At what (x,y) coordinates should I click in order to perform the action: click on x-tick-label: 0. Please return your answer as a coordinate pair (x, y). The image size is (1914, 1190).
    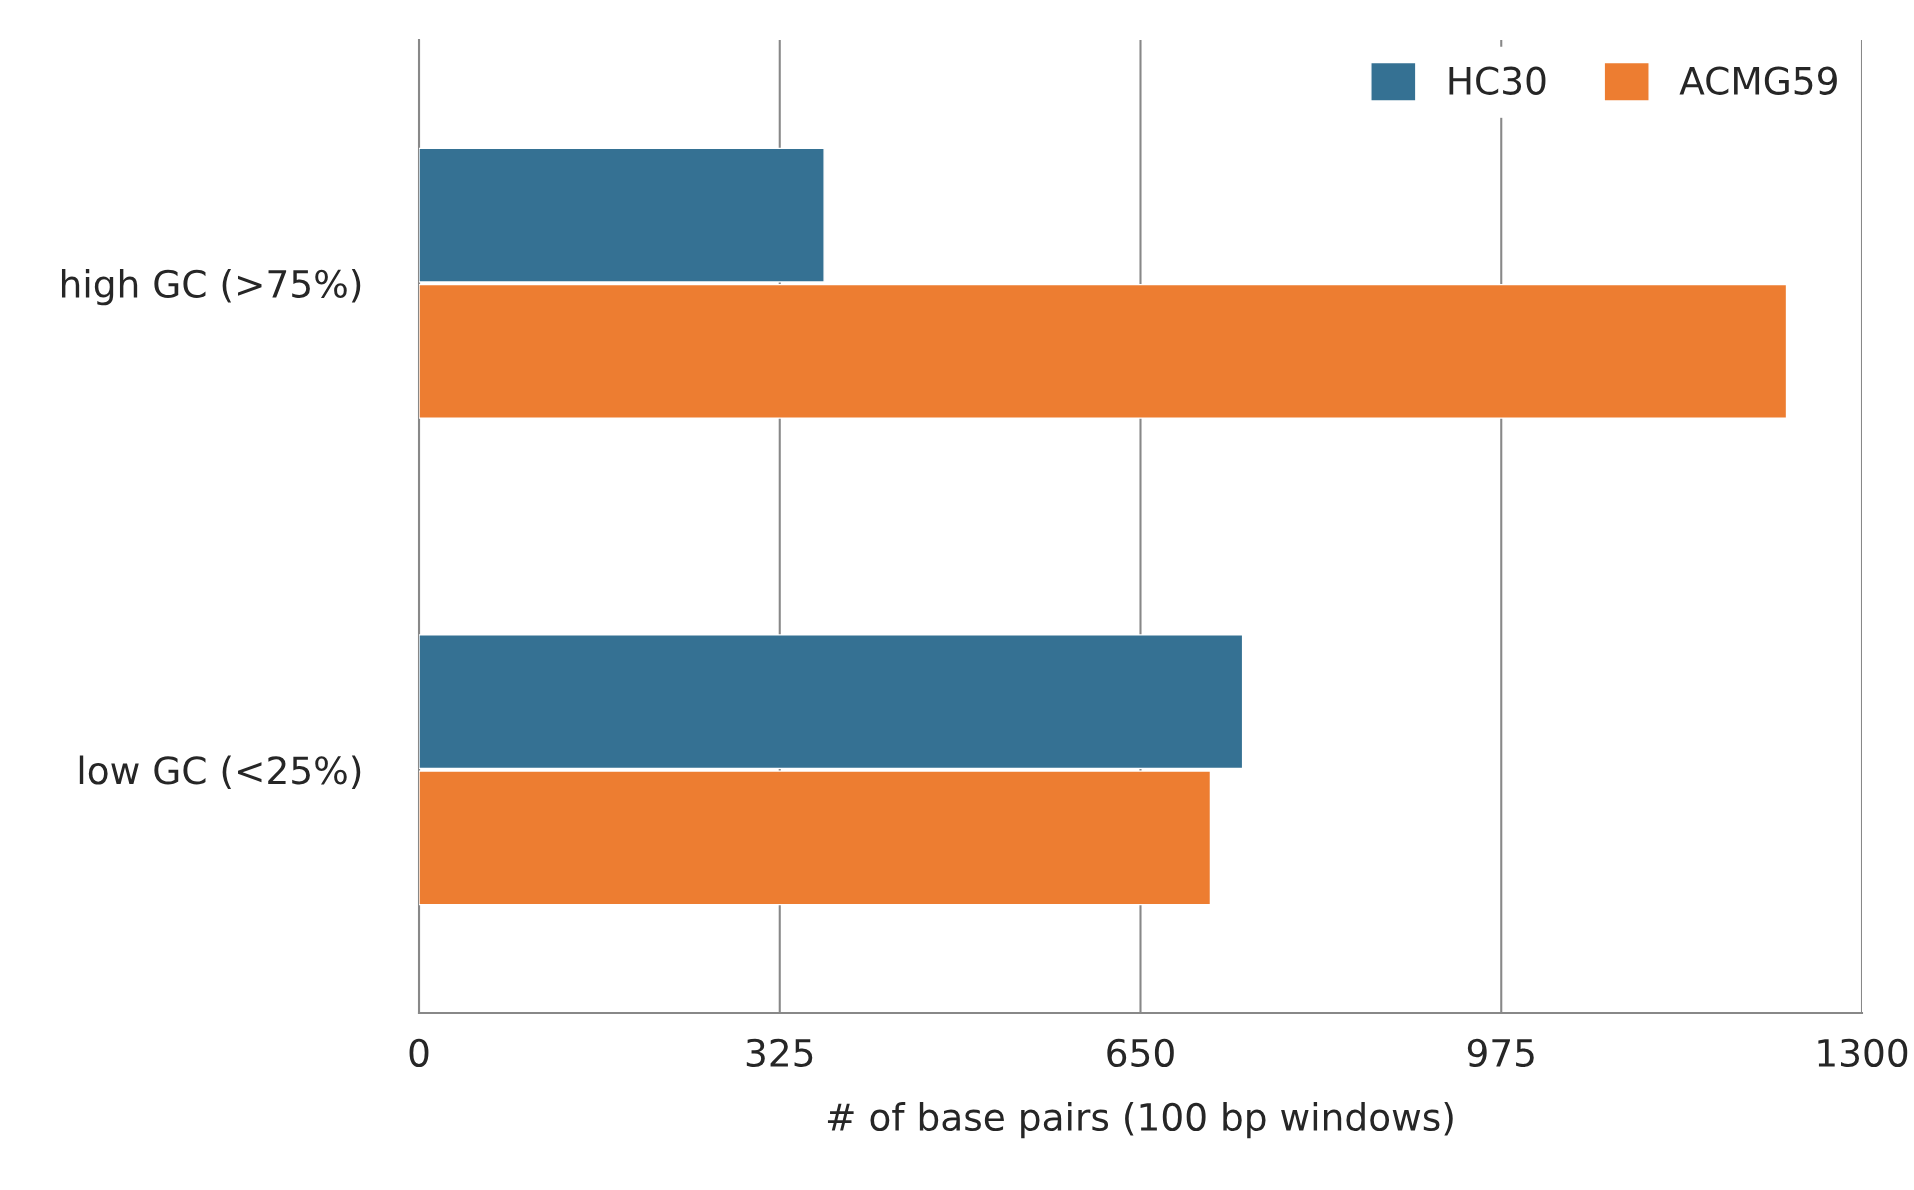
    Looking at the image, I should click on (419, 1053).